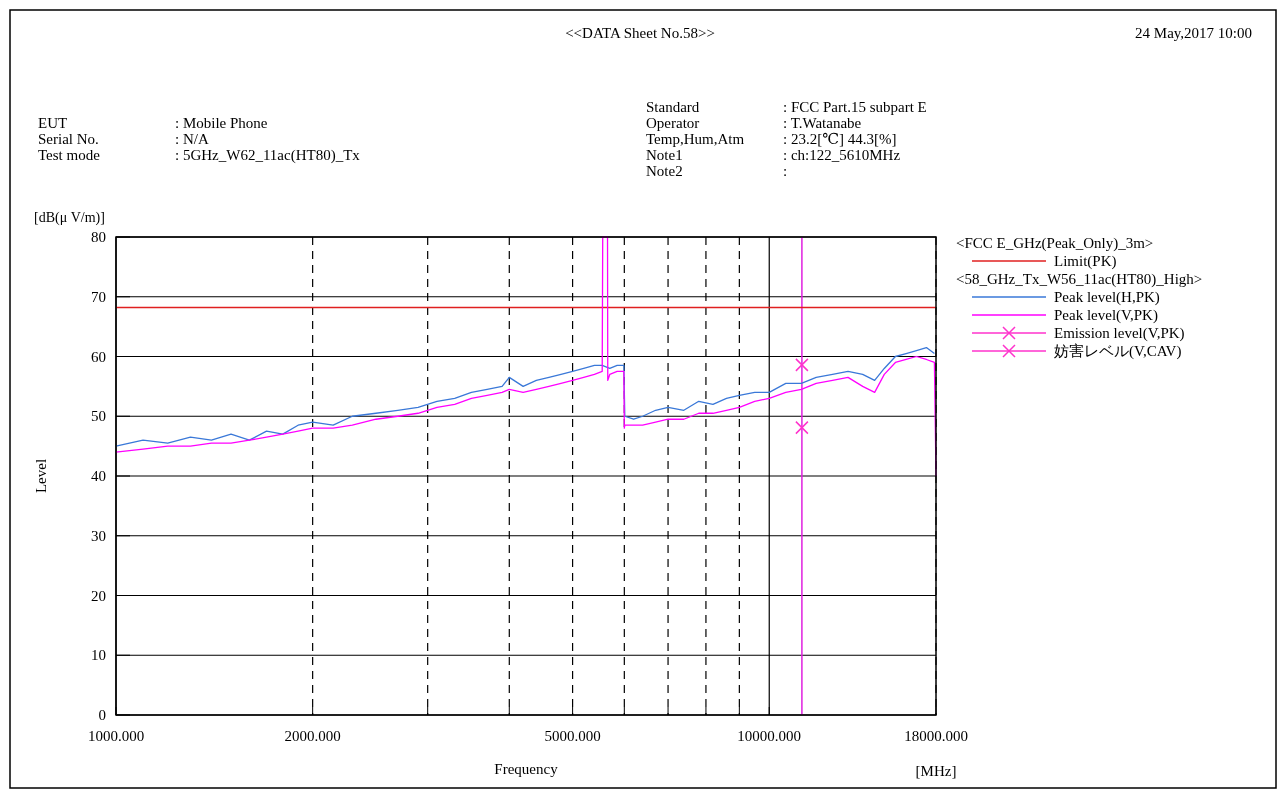 This screenshot has height=792, width=1278. What do you see at coordinates (773, 155) in the screenshot?
I see `text: Note1 : ch:122_5610MHz` at bounding box center [773, 155].